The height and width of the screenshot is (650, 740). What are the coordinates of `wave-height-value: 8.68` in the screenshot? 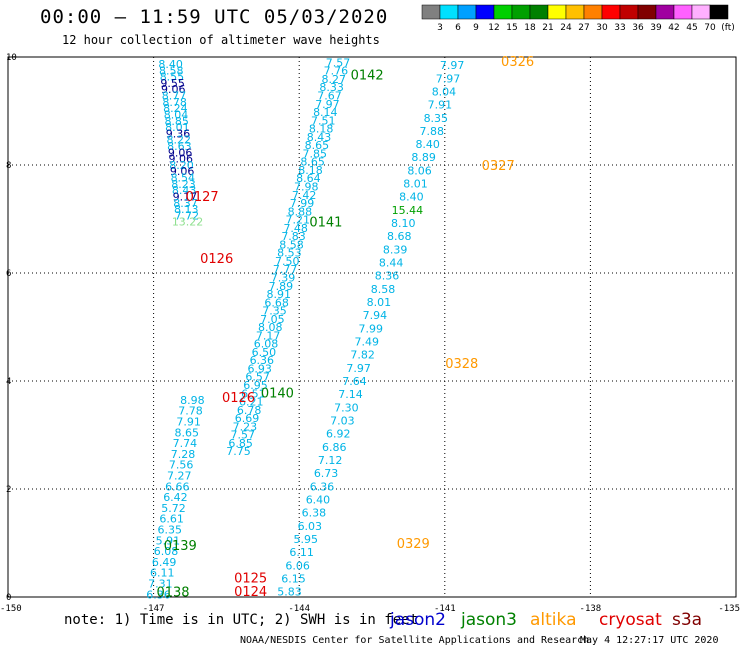 It's located at (399, 236).